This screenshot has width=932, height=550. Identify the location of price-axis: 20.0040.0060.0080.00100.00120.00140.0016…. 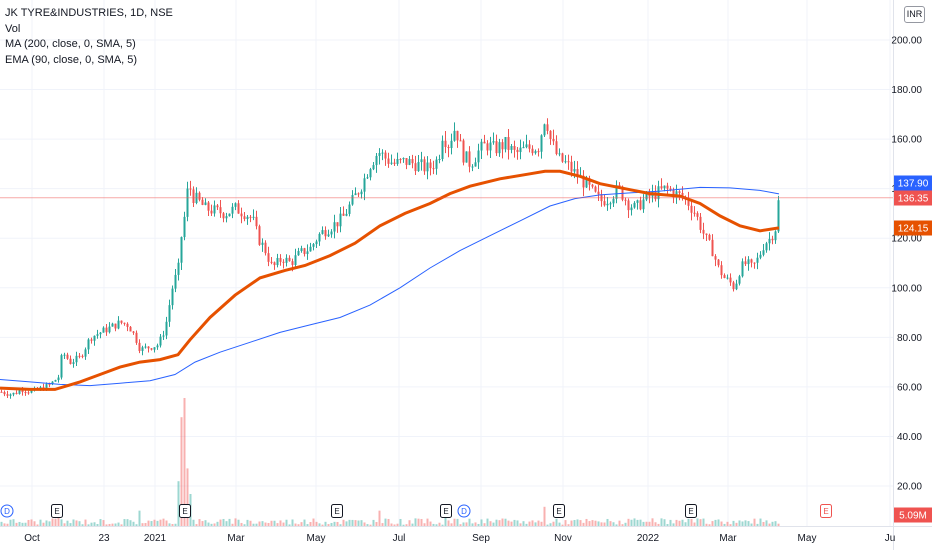
(906, 264).